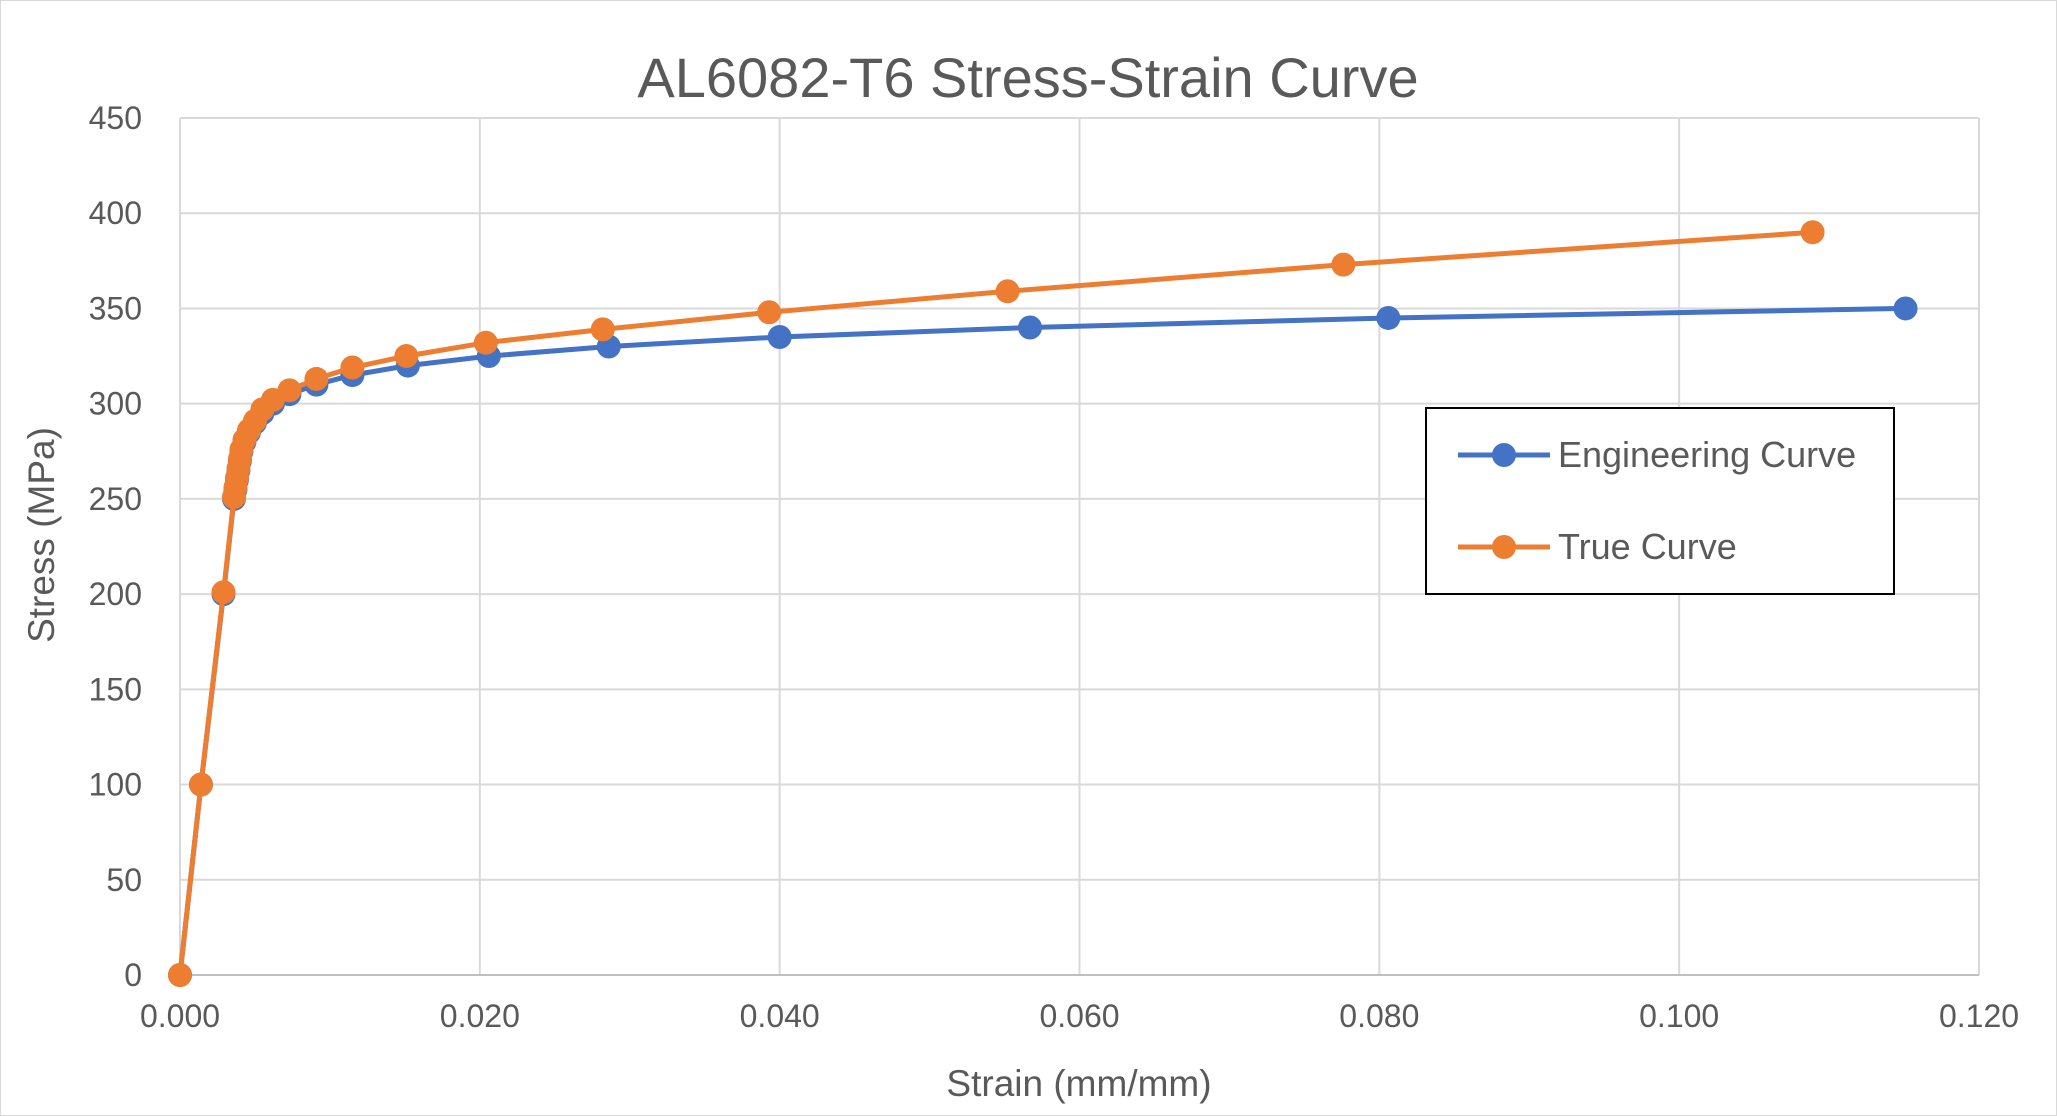 The width and height of the screenshot is (2057, 1116). What do you see at coordinates (1504, 455) in the screenshot?
I see `legend-engineering-marker` at bounding box center [1504, 455].